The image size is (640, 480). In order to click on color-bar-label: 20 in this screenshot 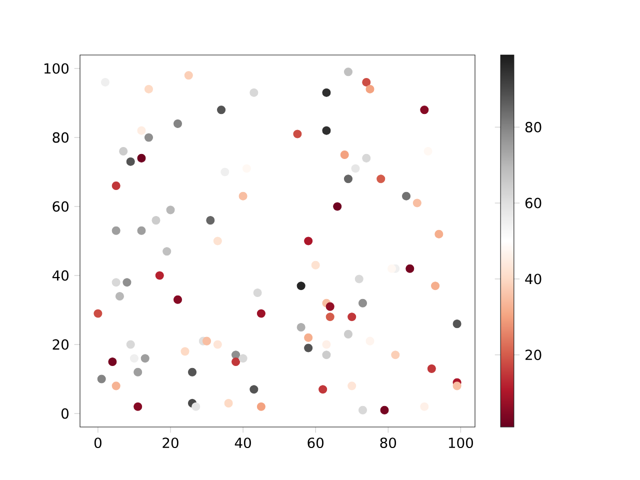, I will do `click(534, 355)`.